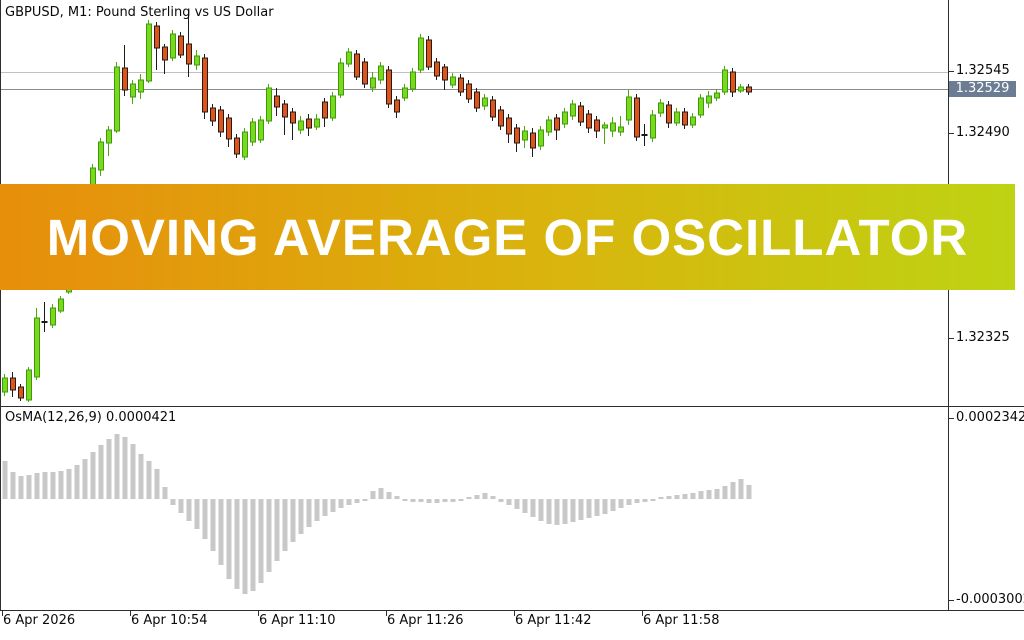 The image size is (1024, 640). Describe the element at coordinates (983, 337) in the screenshot. I see `price-scale-label: 1.32325` at that location.